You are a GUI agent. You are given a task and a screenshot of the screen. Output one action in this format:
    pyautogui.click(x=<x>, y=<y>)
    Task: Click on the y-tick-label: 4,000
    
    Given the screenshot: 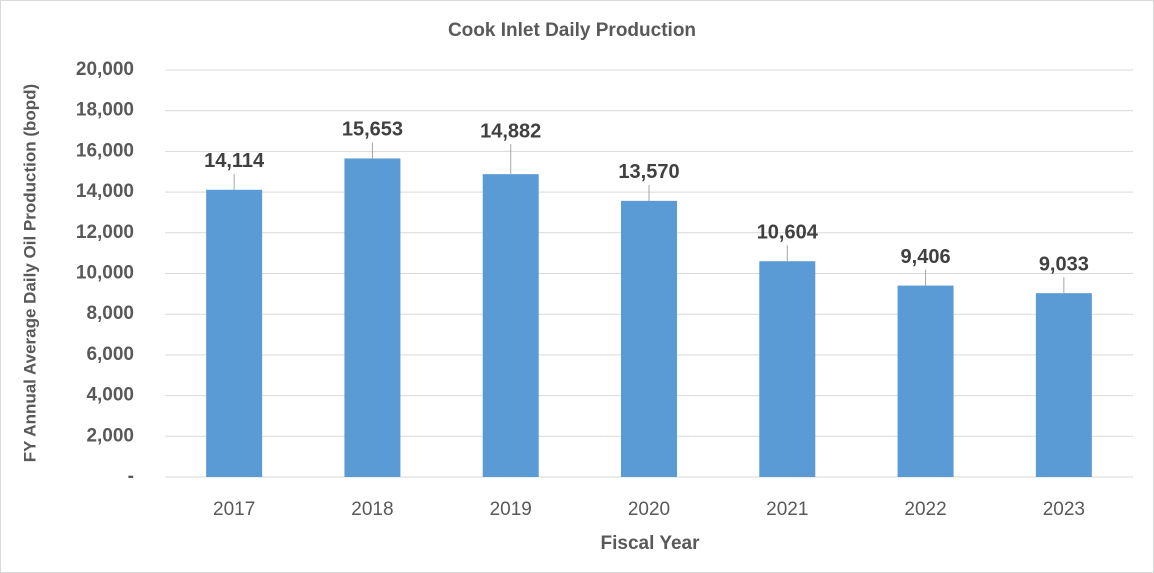 What is the action you would take?
    pyautogui.click(x=110, y=395)
    